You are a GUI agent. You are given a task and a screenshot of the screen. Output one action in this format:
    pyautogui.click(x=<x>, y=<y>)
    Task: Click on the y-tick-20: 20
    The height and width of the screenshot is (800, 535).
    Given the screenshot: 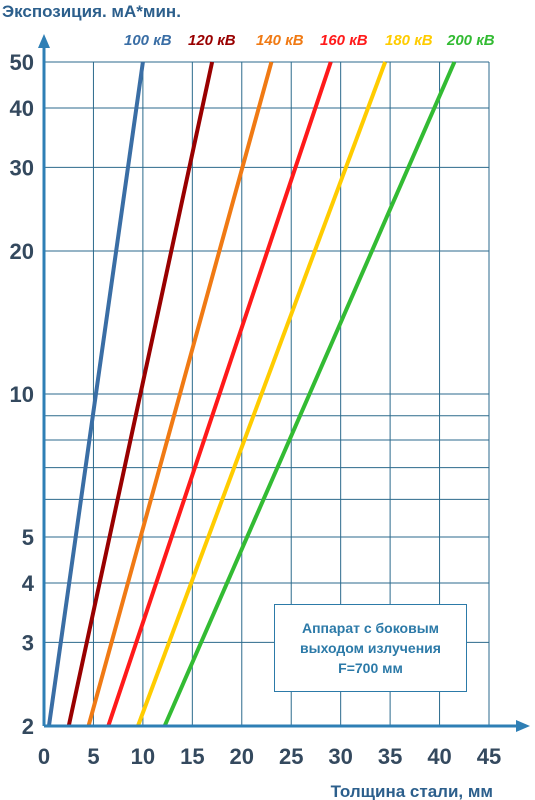 What is the action you would take?
    pyautogui.click(x=22, y=251)
    